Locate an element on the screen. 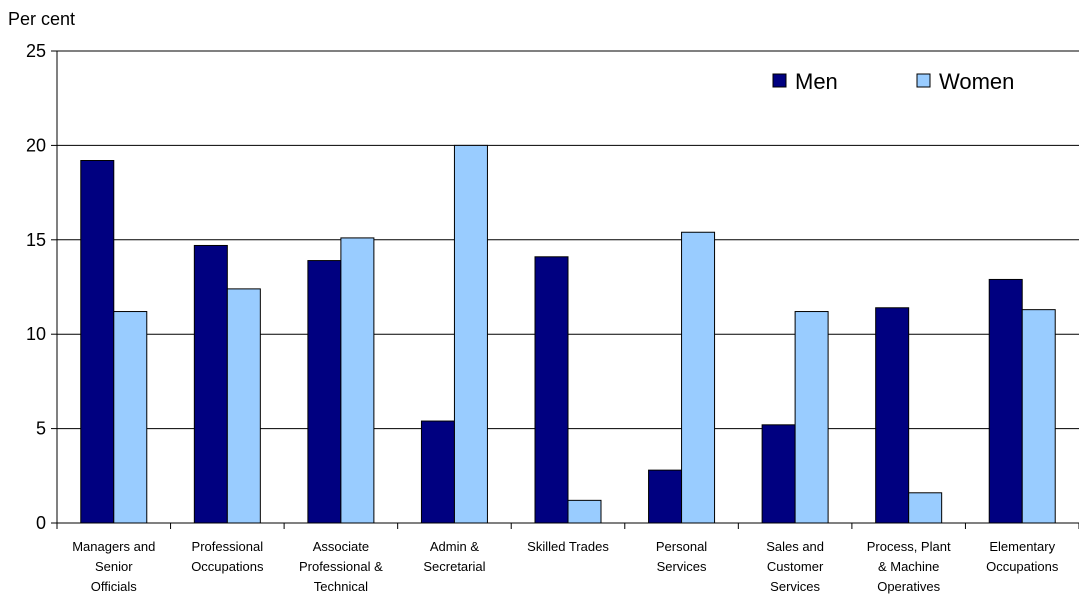 The image size is (1079, 598). x-category-label: Personal Services is located at coordinates (681, 556).